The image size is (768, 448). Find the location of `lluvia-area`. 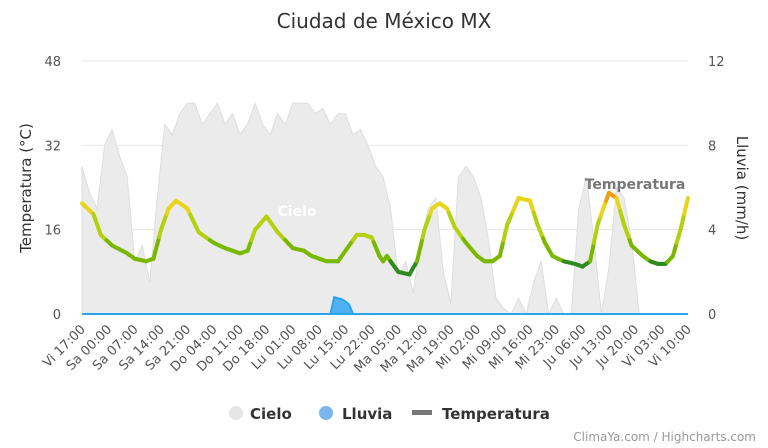

lluvia-area is located at coordinates (385, 305).